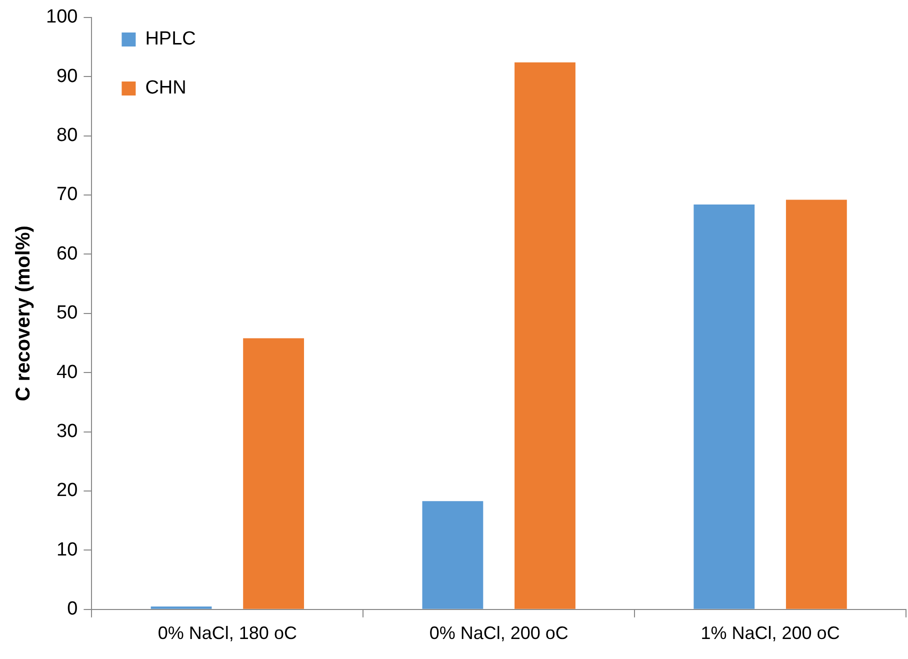  Describe the element at coordinates (170, 39) in the screenshot. I see `legend-label: HPLC` at that location.